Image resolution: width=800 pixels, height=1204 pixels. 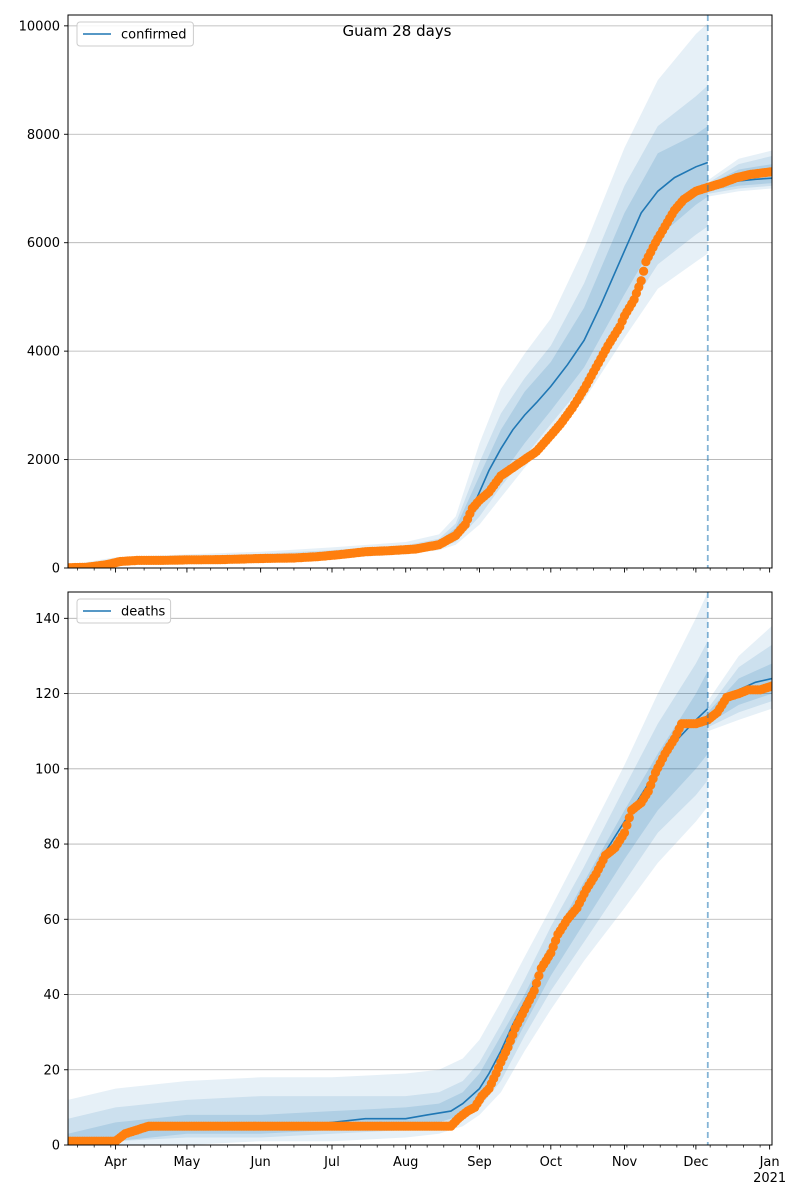 I want to click on x-tick-label: May, so click(x=186, y=1162).